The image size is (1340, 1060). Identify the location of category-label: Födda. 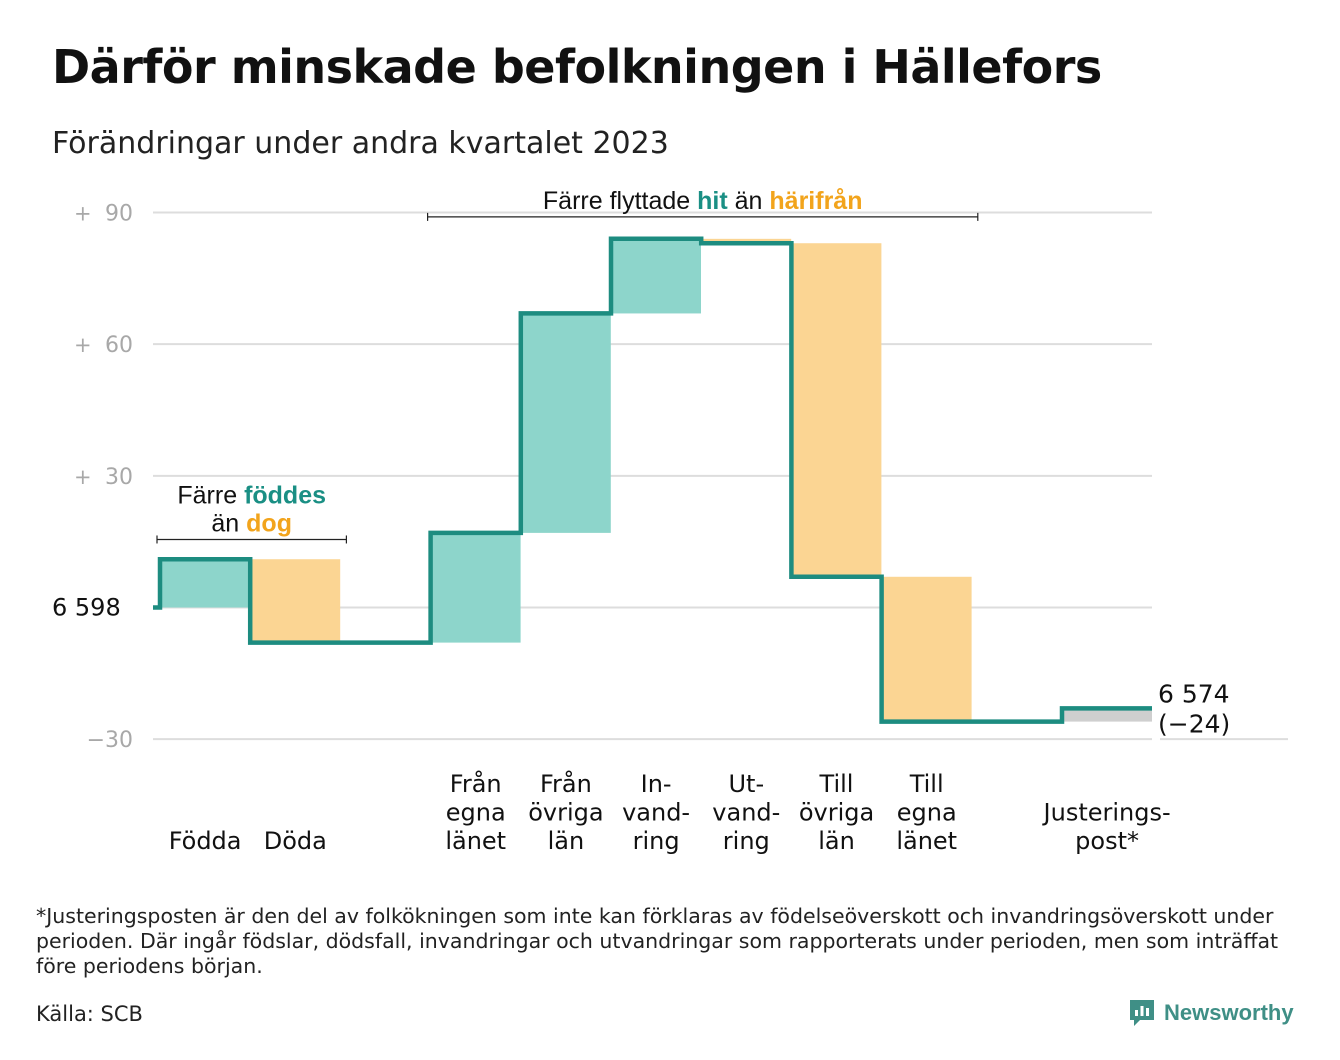
(205, 841).